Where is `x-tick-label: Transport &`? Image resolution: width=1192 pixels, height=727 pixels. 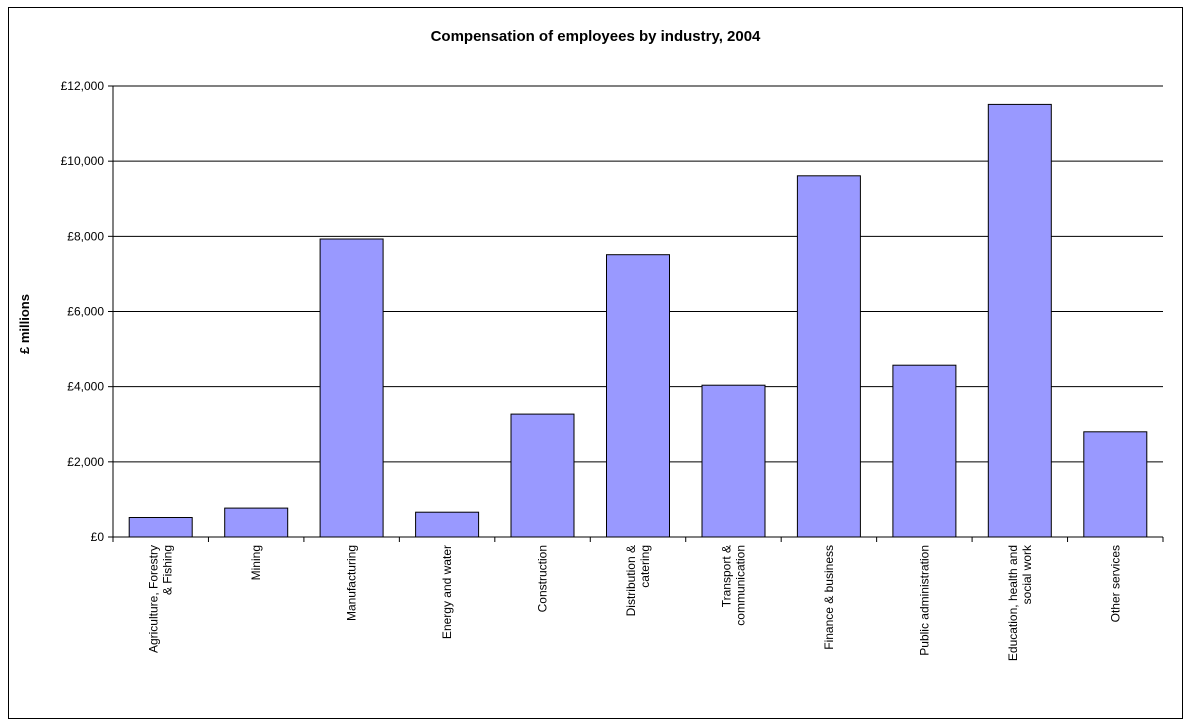 x-tick-label: Transport & is located at coordinates (727, 576).